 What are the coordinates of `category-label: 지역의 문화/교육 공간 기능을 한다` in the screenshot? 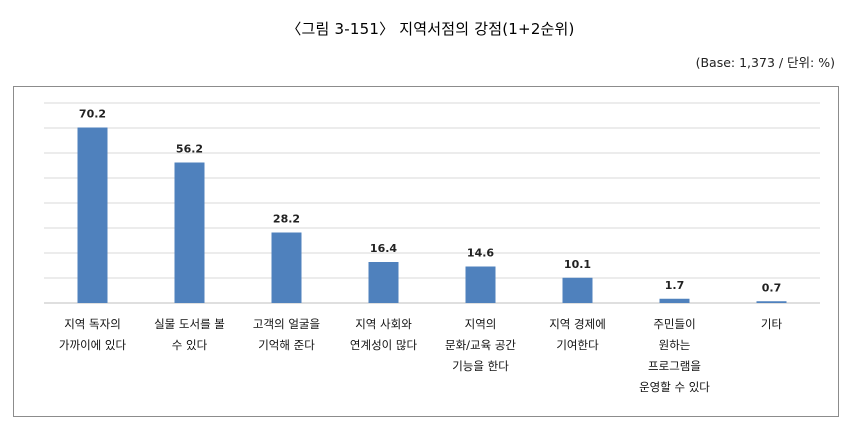 It's located at (480, 345).